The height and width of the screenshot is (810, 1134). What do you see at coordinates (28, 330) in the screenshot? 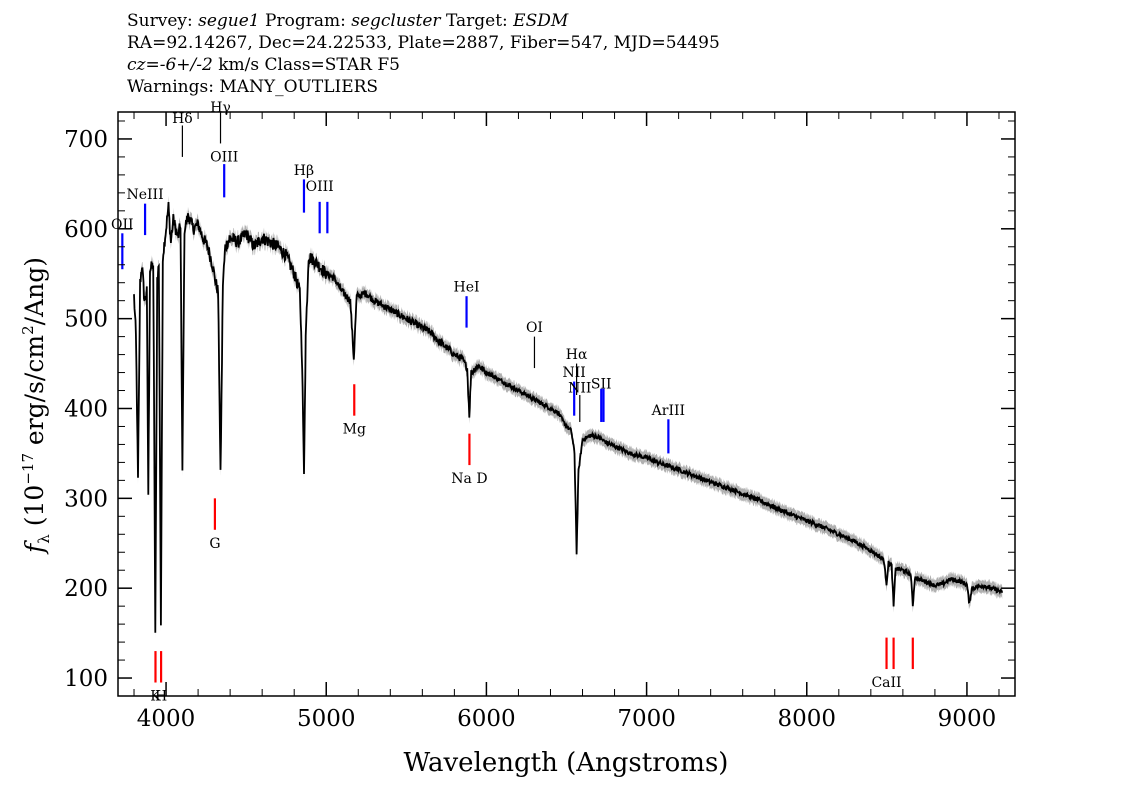
I see `y-label-exp2: 2` at bounding box center [28, 330].